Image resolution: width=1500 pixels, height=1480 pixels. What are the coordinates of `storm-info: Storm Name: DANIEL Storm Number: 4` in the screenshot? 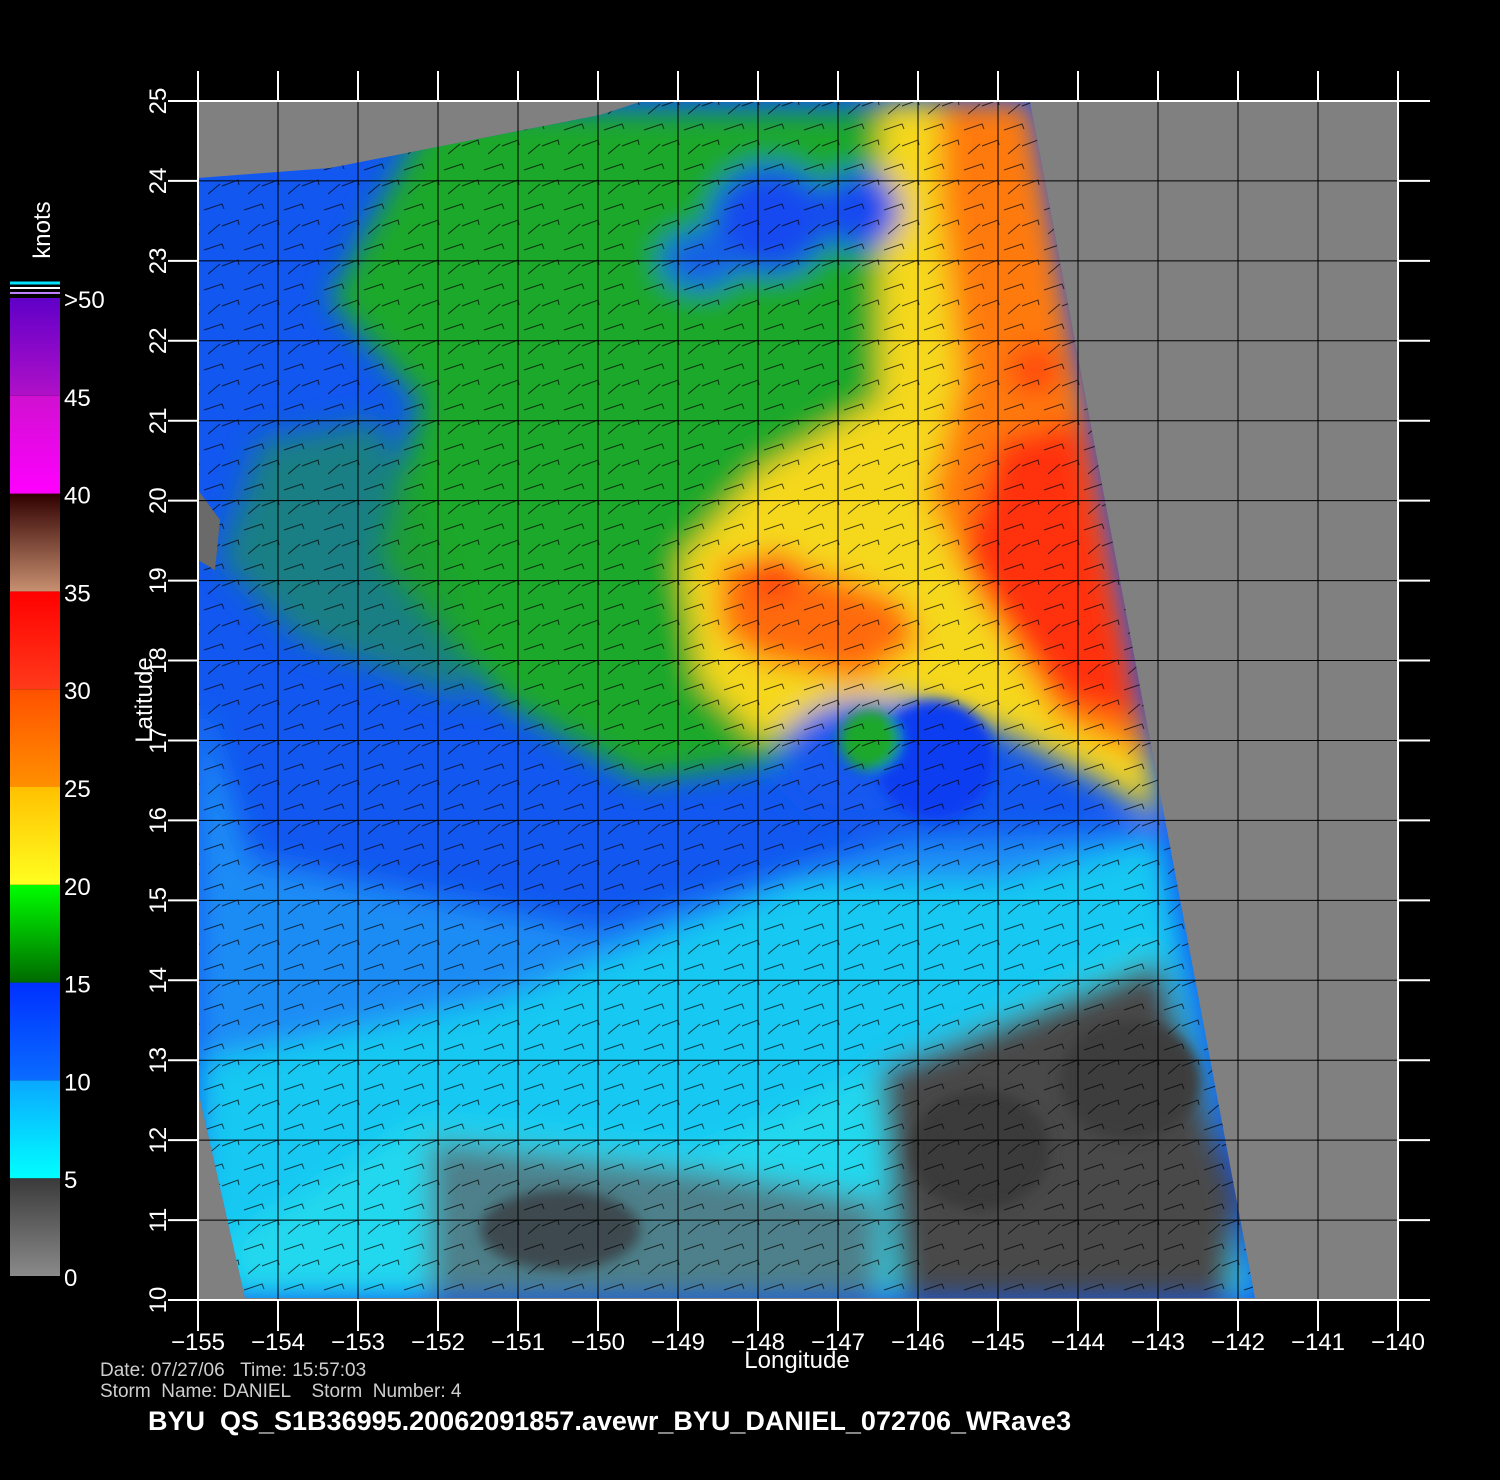 It's located at (281, 1391).